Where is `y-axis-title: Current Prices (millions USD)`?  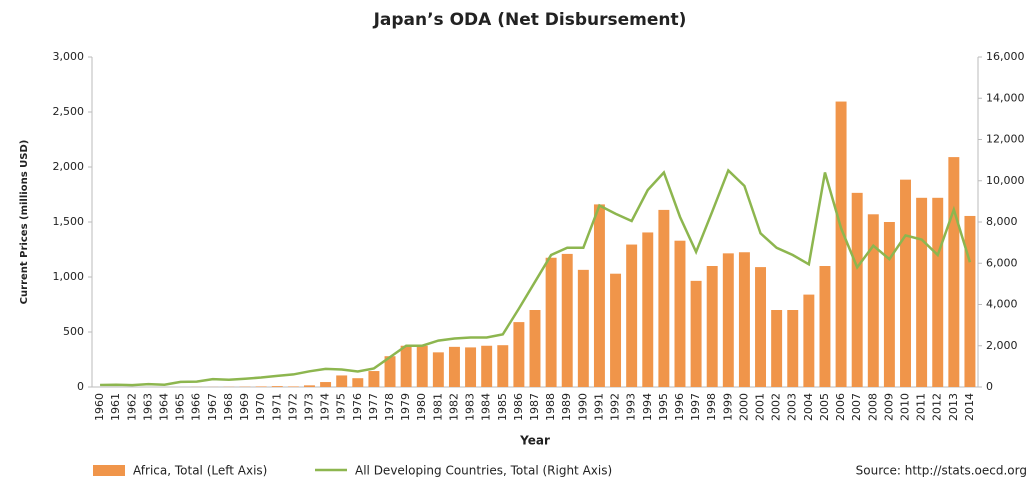
y-axis-title: Current Prices (millions USD) is located at coordinates (24, 222).